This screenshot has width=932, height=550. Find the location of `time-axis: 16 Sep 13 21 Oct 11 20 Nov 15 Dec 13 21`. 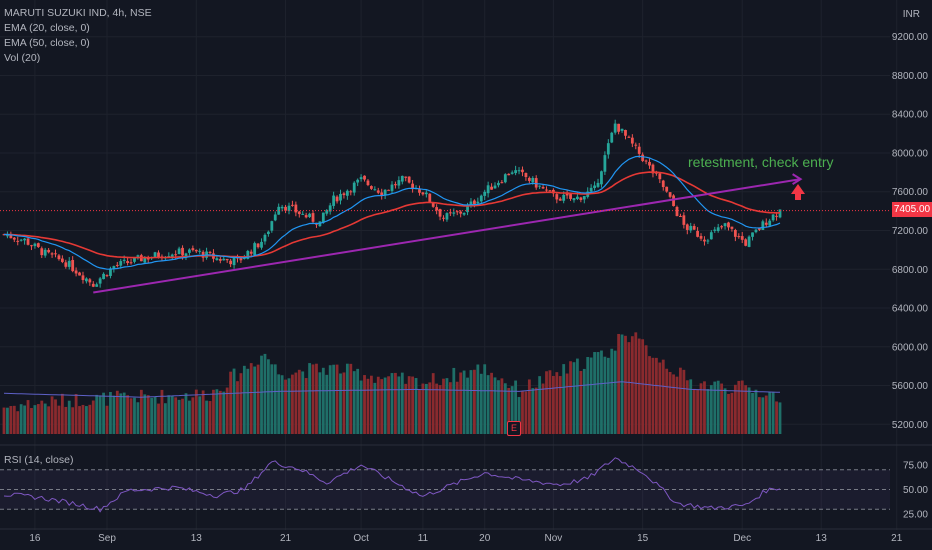

time-axis: 16 Sep 13 21 Oct 11 20 Nov 15 Dec 13 21 is located at coordinates (465, 538).